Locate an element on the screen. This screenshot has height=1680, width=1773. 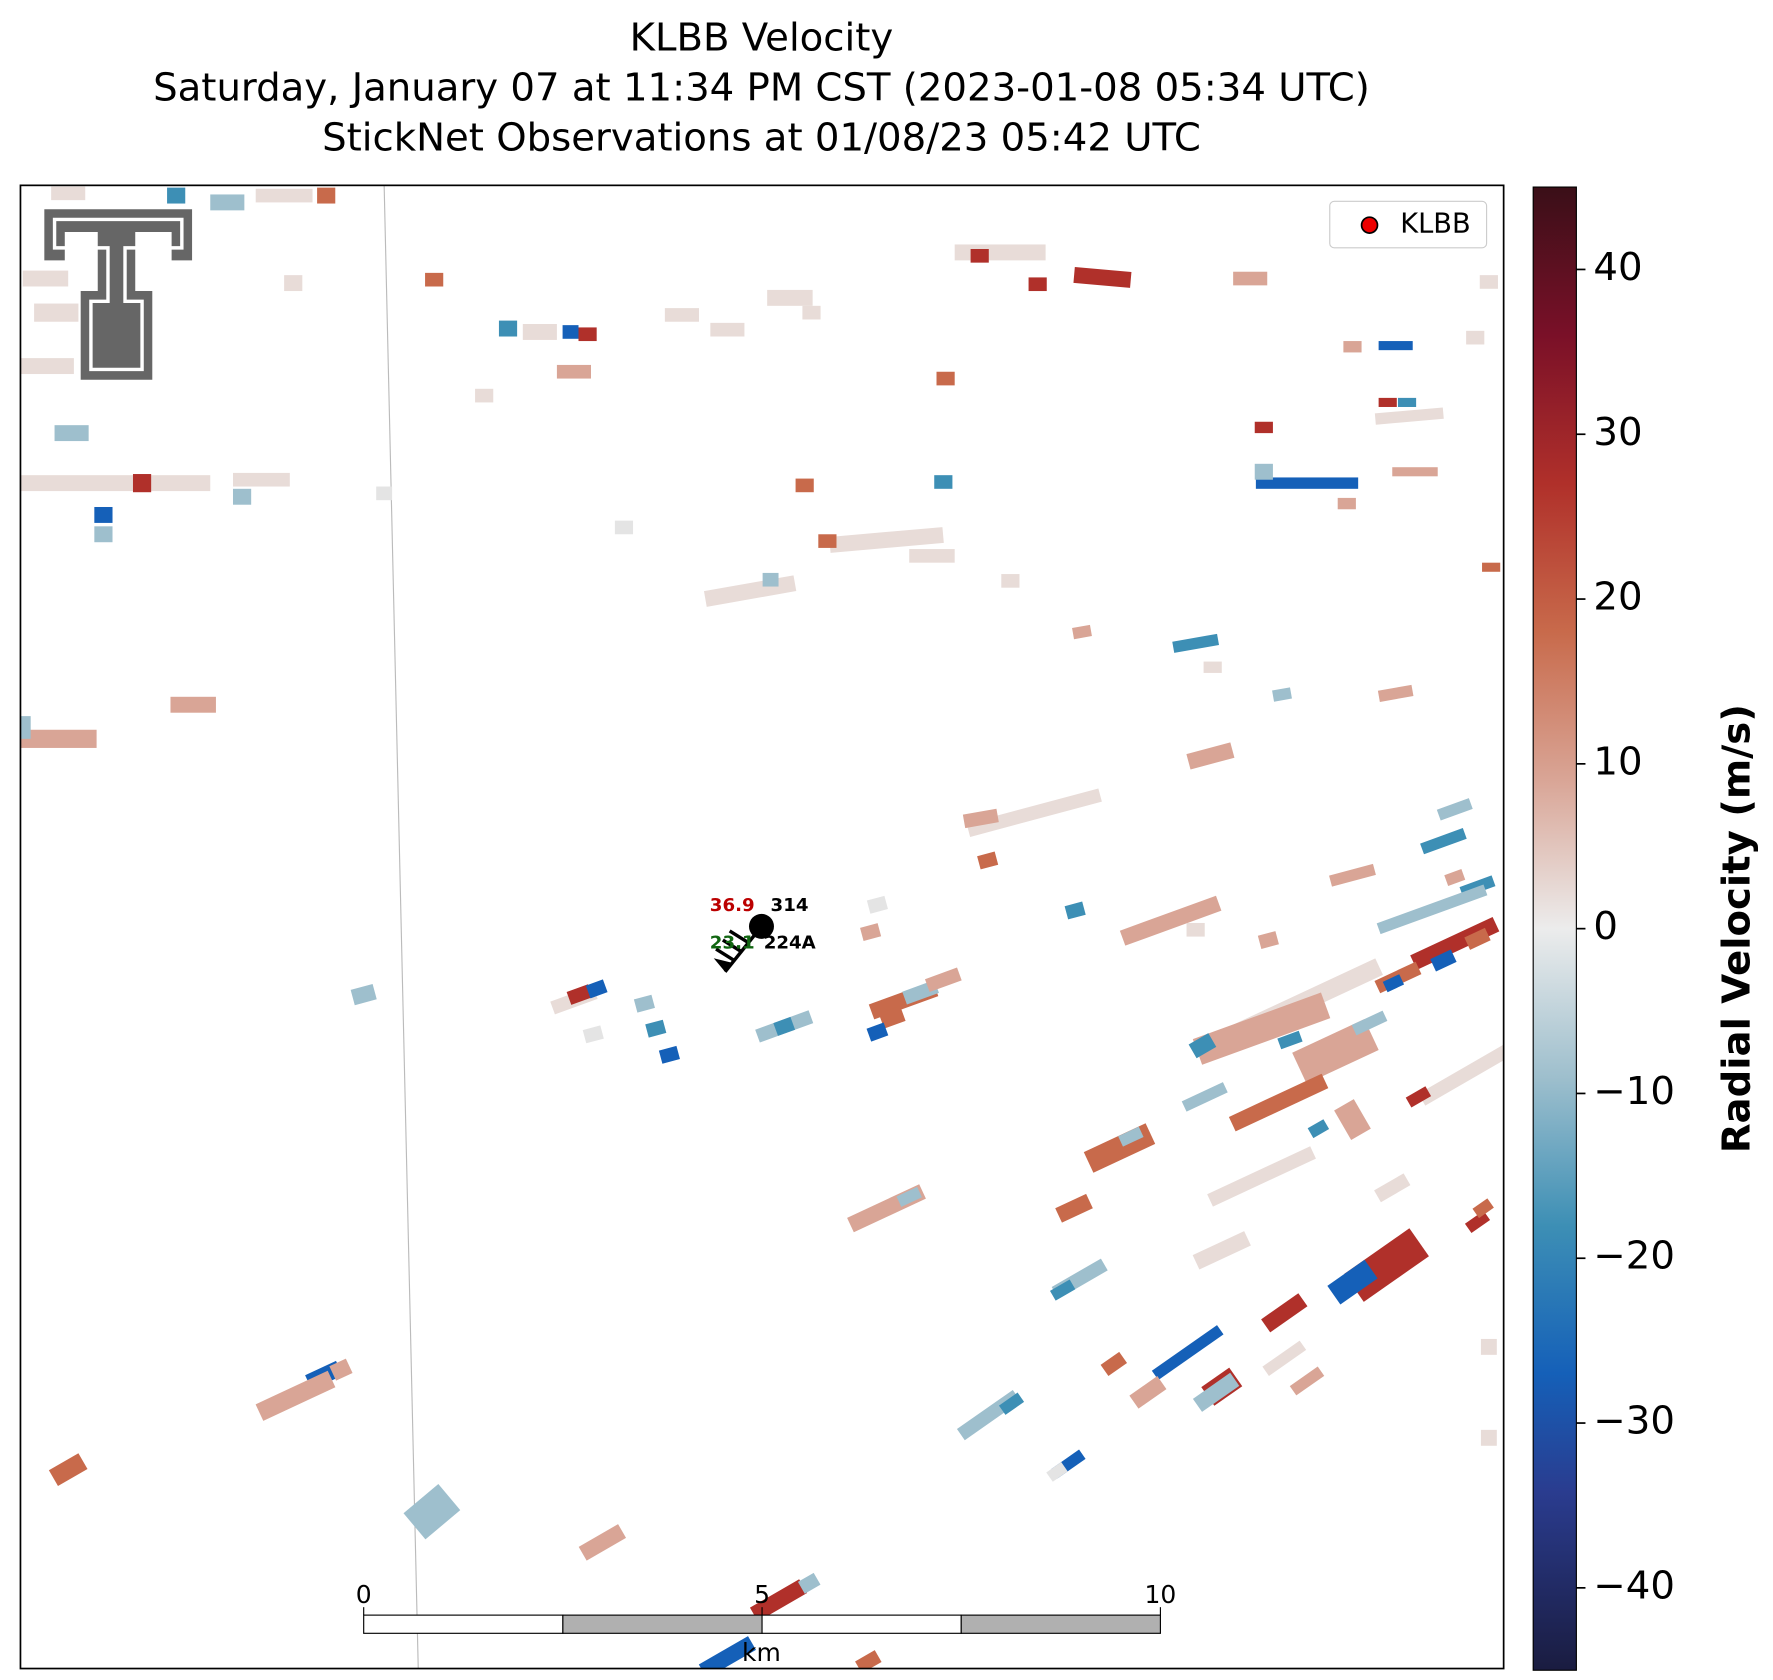
colorbar-tick-label: 0 is located at coordinates (1605, 926).